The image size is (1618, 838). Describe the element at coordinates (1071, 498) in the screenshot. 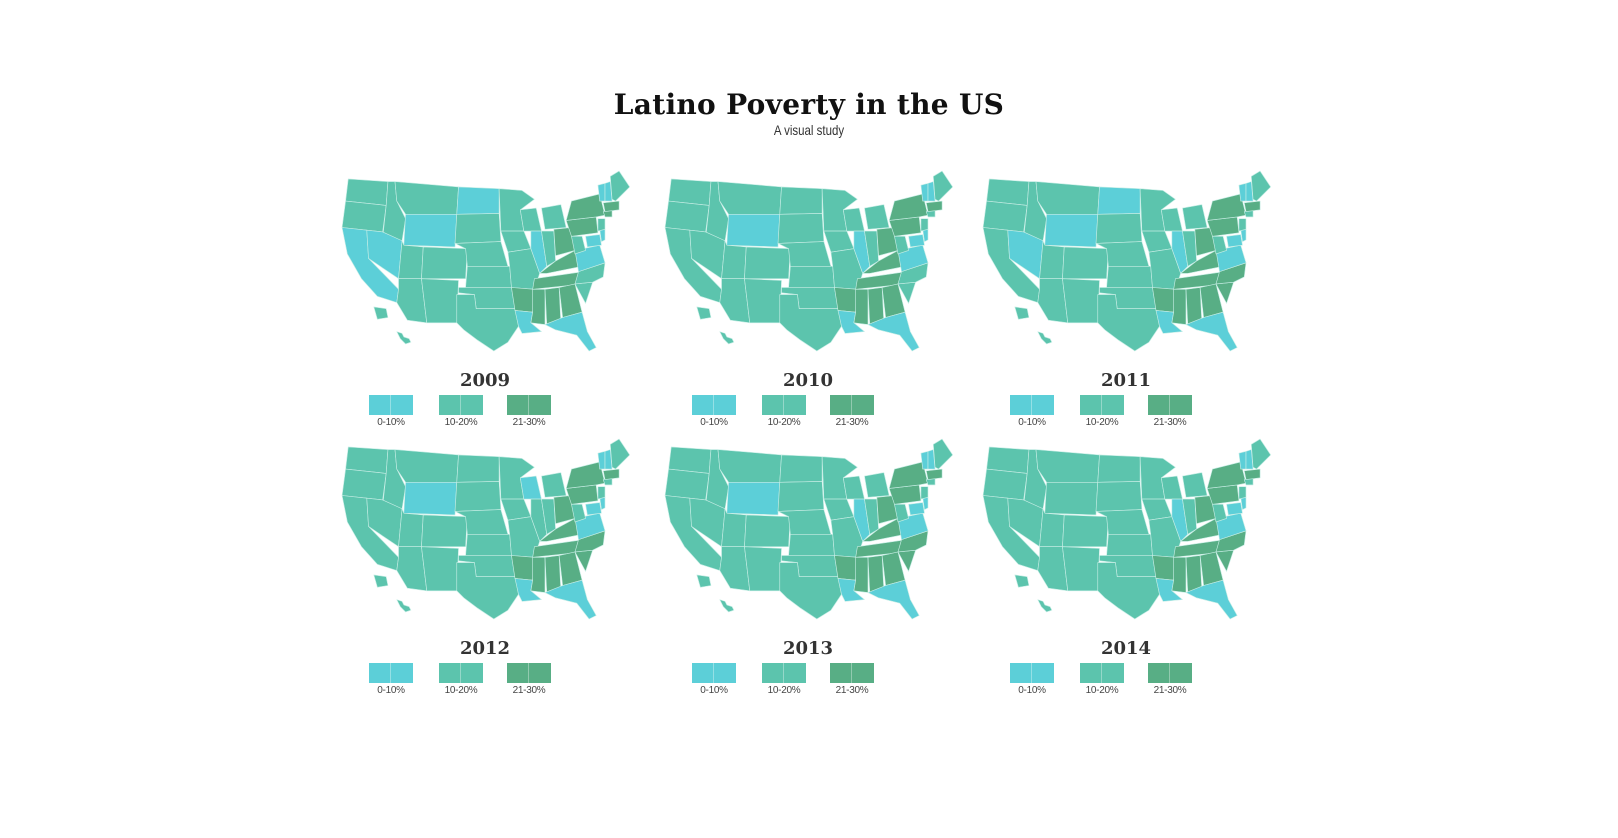

I see `state-wy` at that location.